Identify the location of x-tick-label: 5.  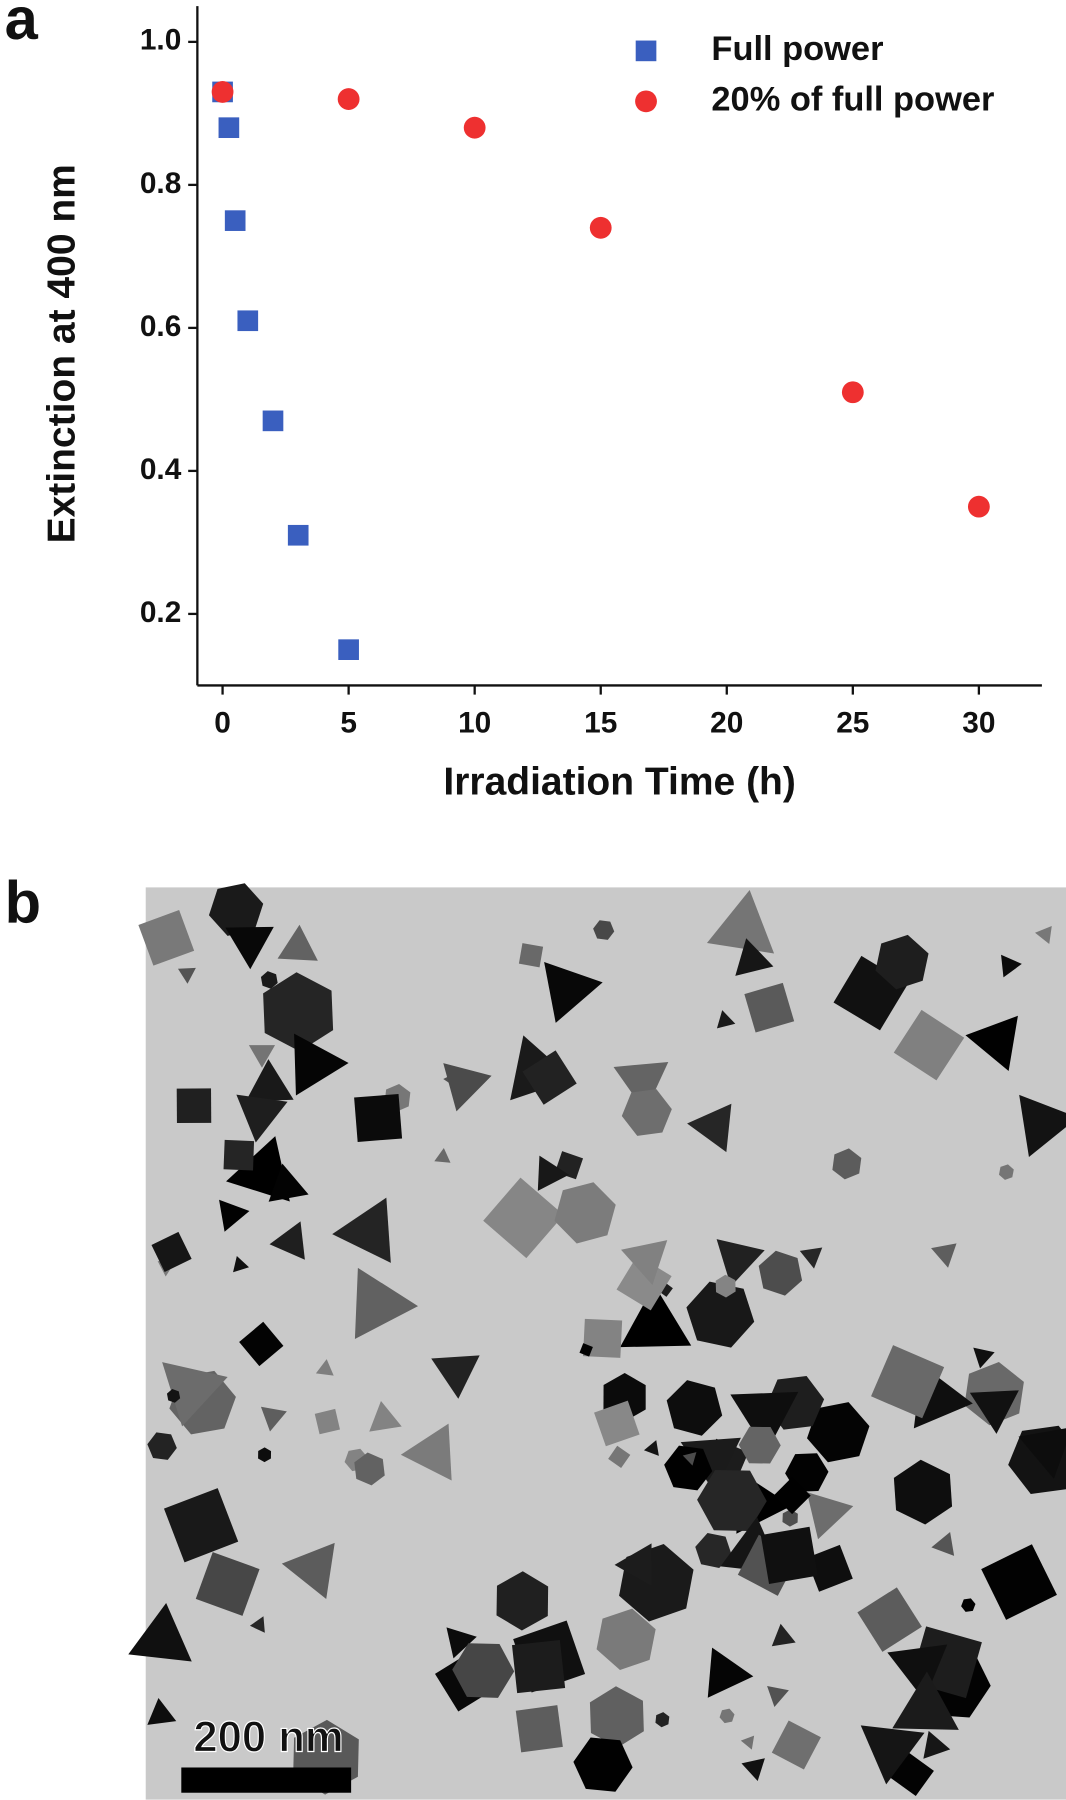
(348, 722).